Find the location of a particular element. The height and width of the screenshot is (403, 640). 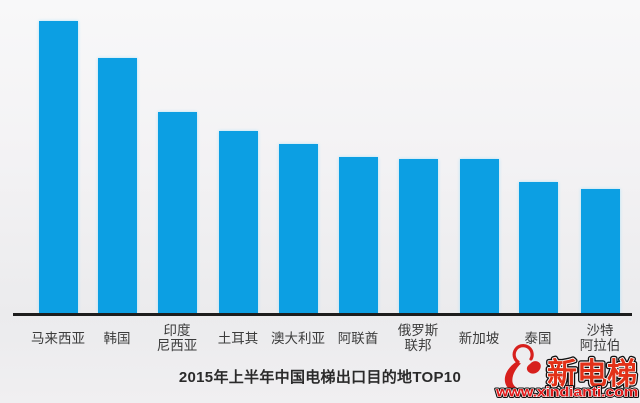

url-text: www.xindianti.com is located at coordinates (566, 392).